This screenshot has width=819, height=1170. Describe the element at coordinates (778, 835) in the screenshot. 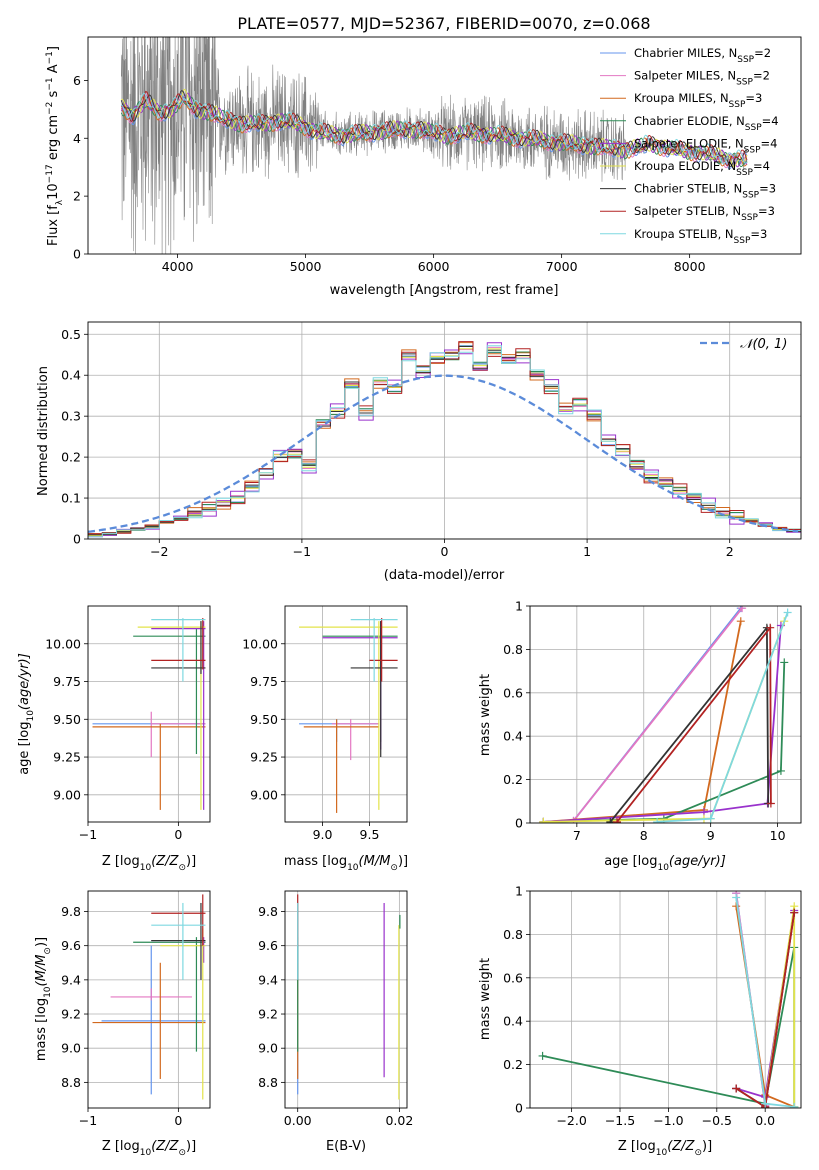

I see `x-tick-label: 10` at that location.